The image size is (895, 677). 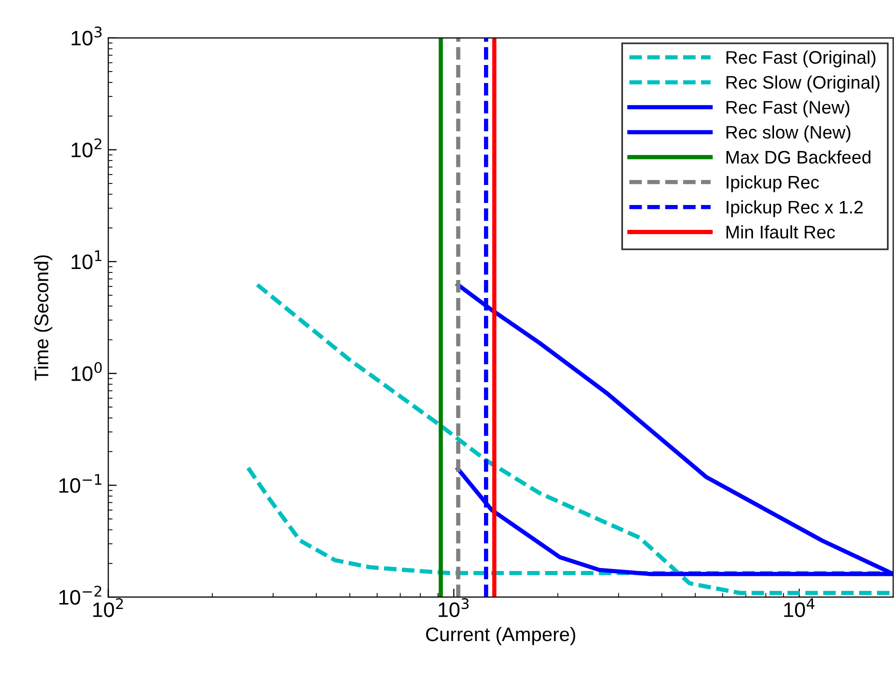 What do you see at coordinates (453, 608) in the screenshot?
I see `x-tick-label: 10$^{3}$` at bounding box center [453, 608].